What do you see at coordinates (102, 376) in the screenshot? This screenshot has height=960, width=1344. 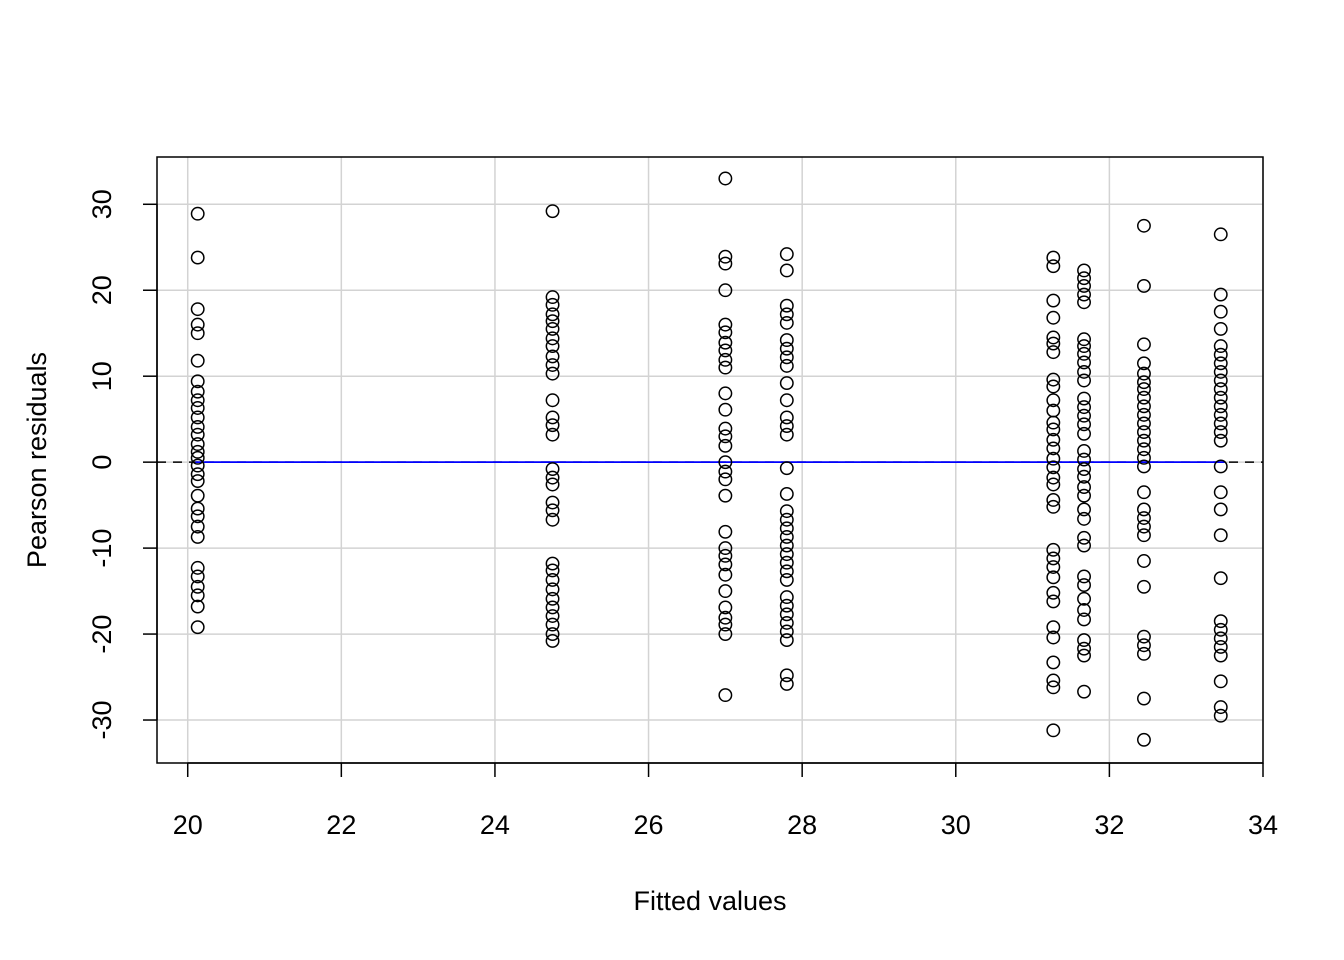 I see `y-tick-label: 10` at bounding box center [102, 376].